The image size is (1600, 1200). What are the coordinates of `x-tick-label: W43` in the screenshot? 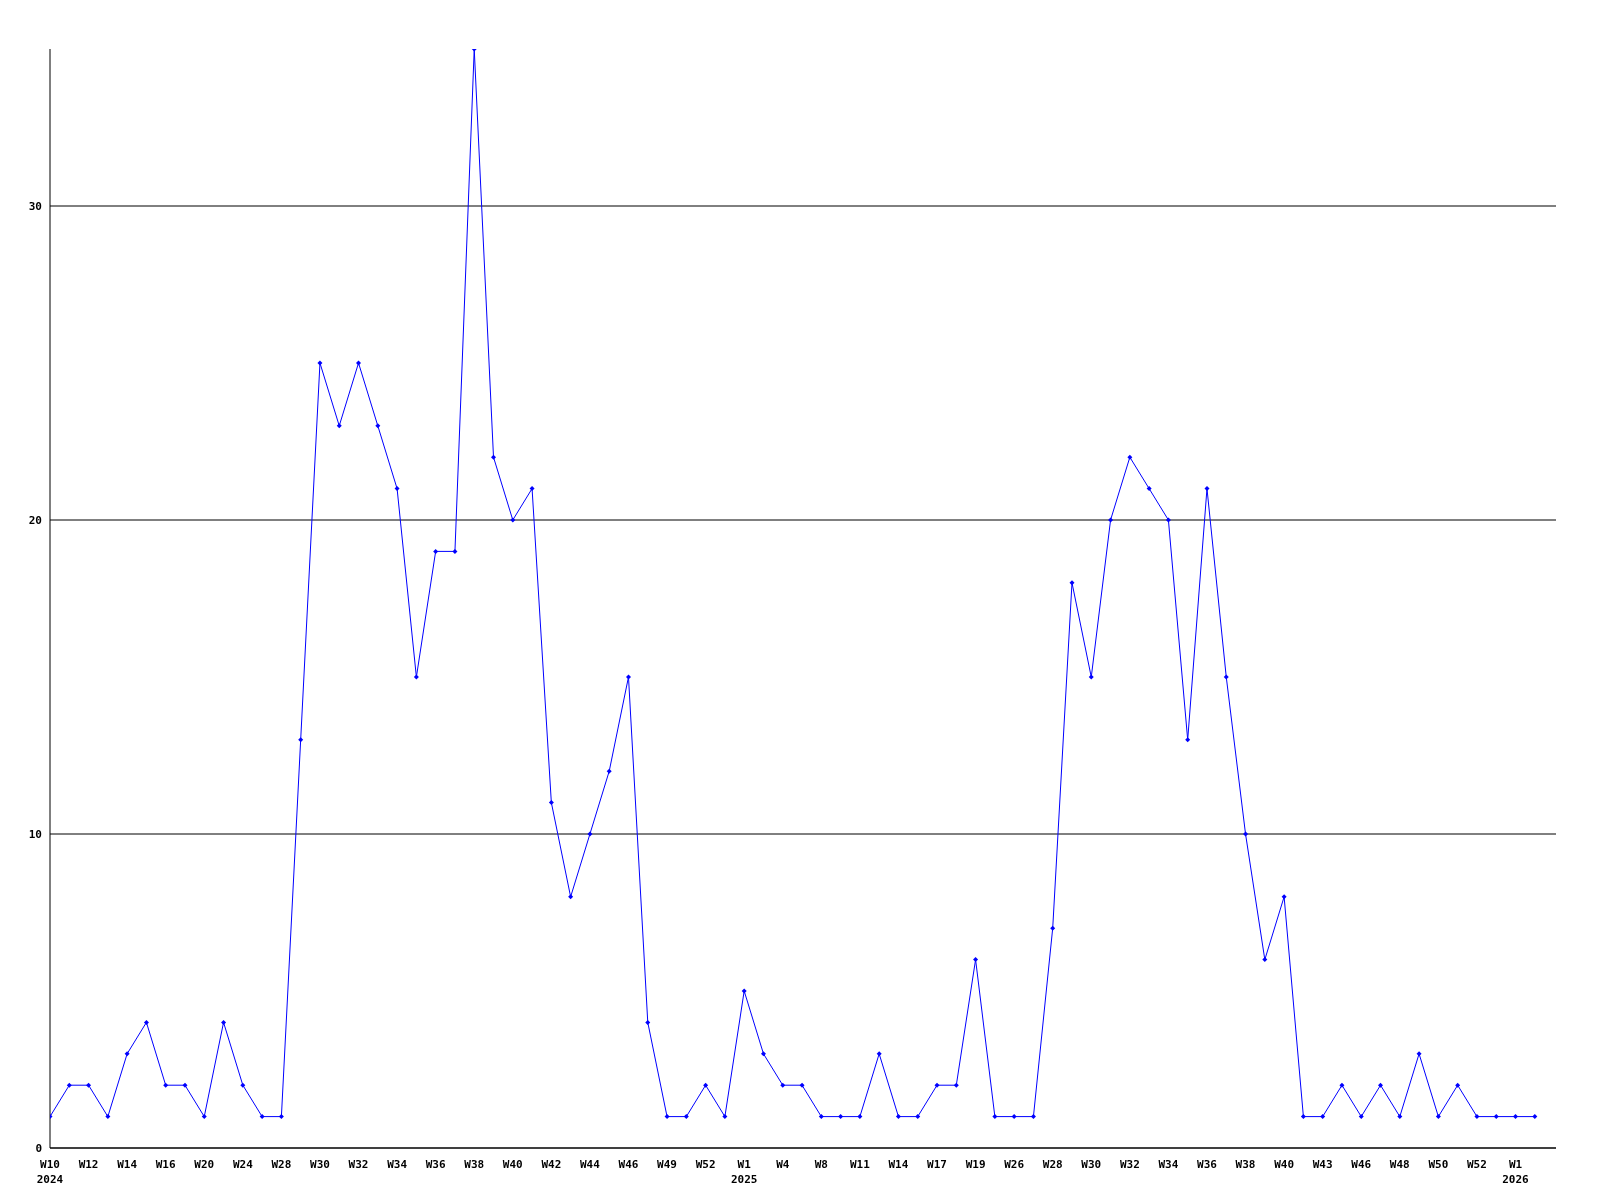 It's located at (1322, 1164).